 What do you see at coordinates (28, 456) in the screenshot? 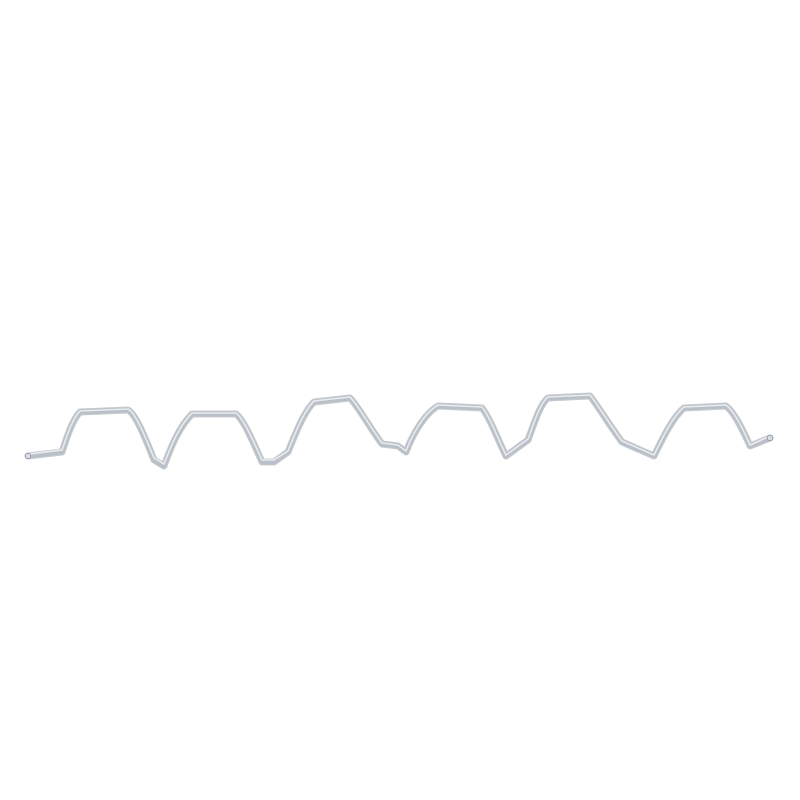
I see `wire-end-left` at bounding box center [28, 456].